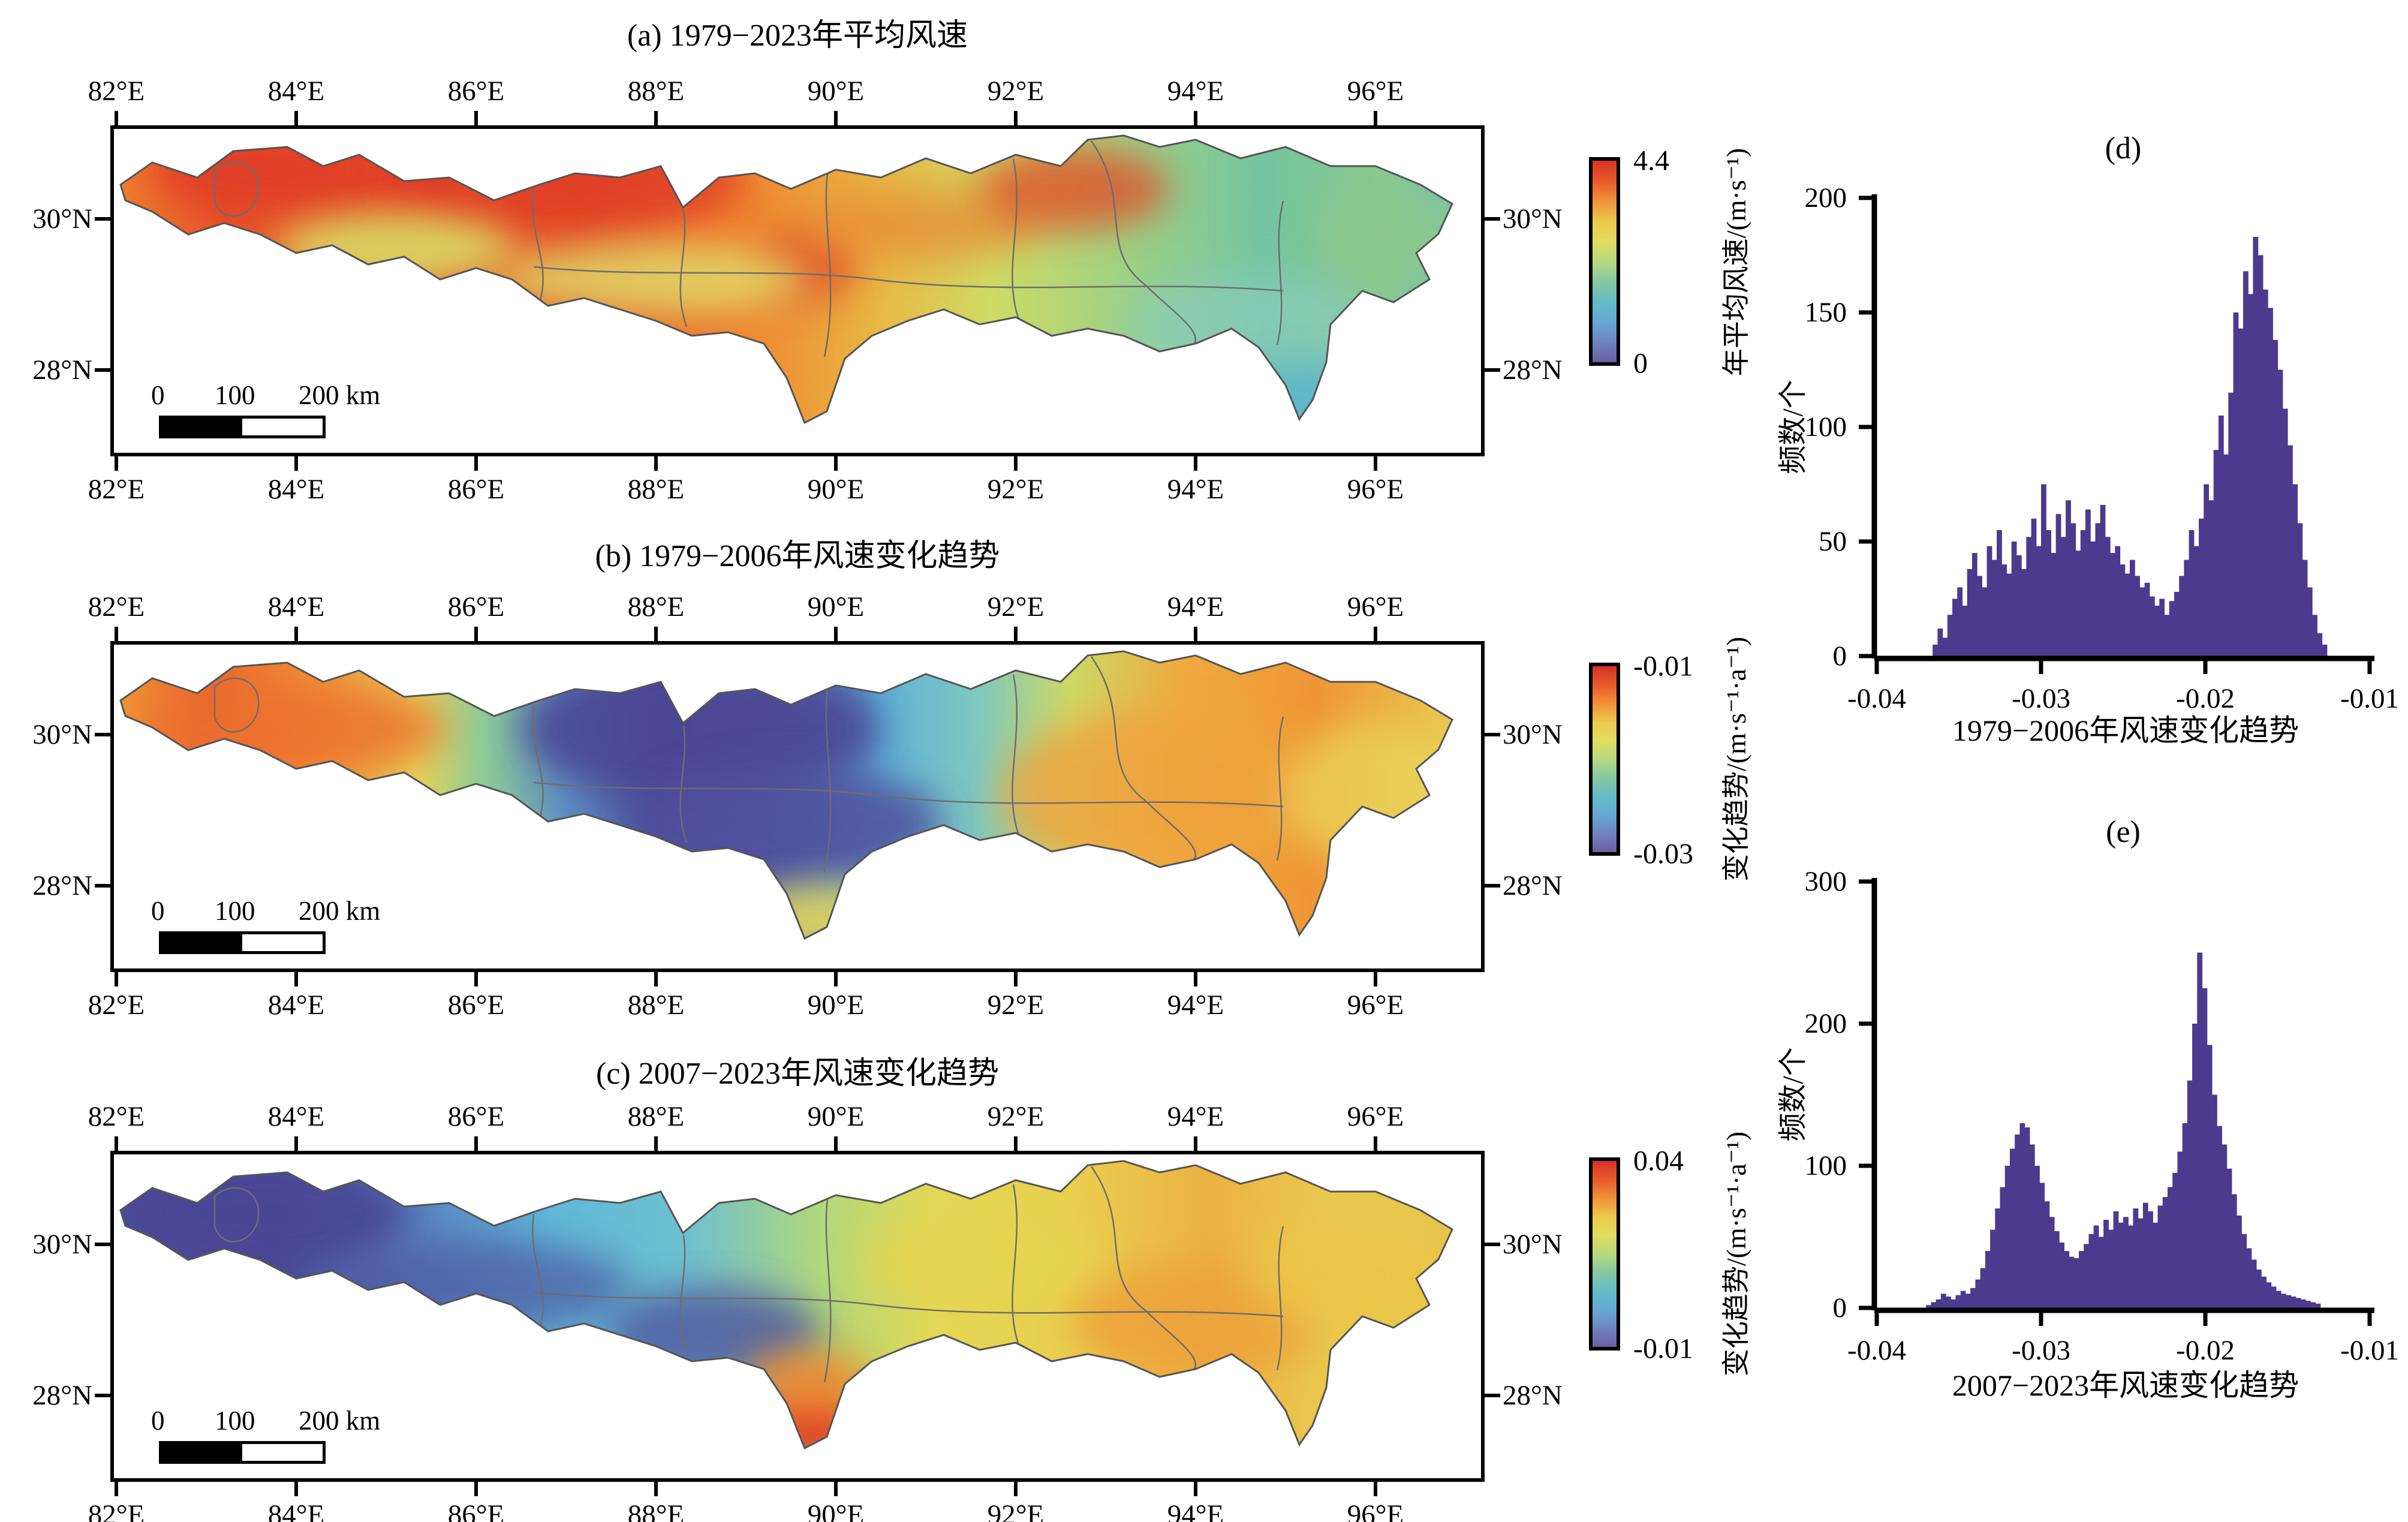 The width and height of the screenshot is (2408, 1522). What do you see at coordinates (158, 1421) in the screenshot?
I see `scalebar-label-0-c: 0` at bounding box center [158, 1421].